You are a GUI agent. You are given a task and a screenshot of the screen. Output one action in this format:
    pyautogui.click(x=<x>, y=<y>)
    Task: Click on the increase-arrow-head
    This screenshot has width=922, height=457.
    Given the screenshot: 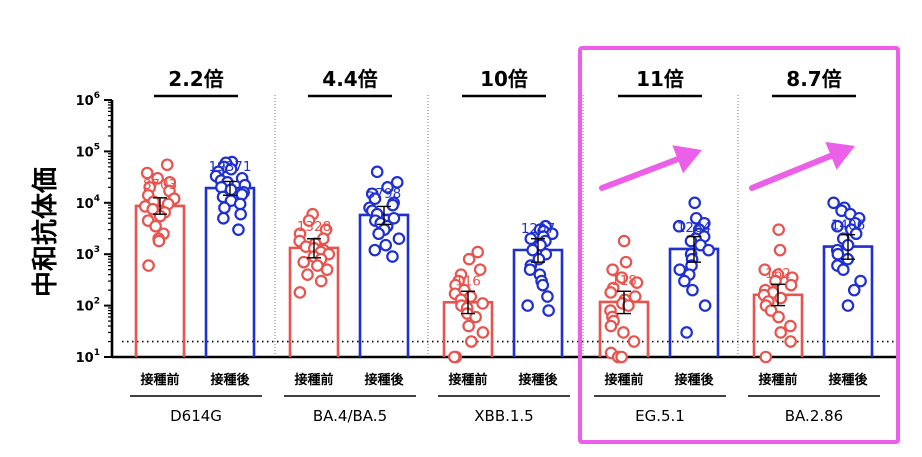 What is the action you would take?
    pyautogui.click(x=687, y=159)
    